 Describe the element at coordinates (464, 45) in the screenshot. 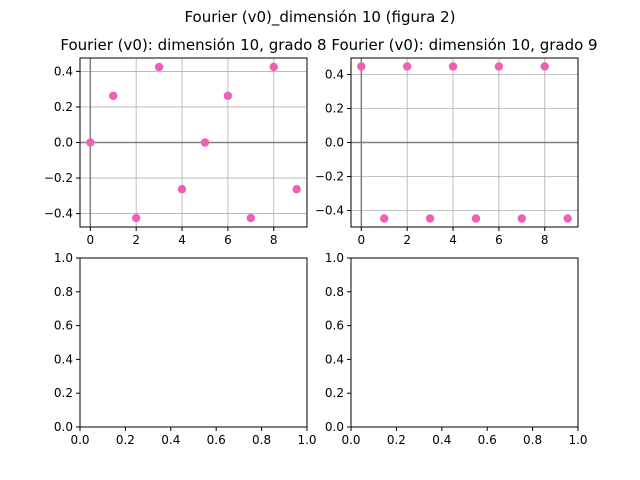

I see `axes-title: Fourier (v0): dimensión 10, grado 9` at that location.